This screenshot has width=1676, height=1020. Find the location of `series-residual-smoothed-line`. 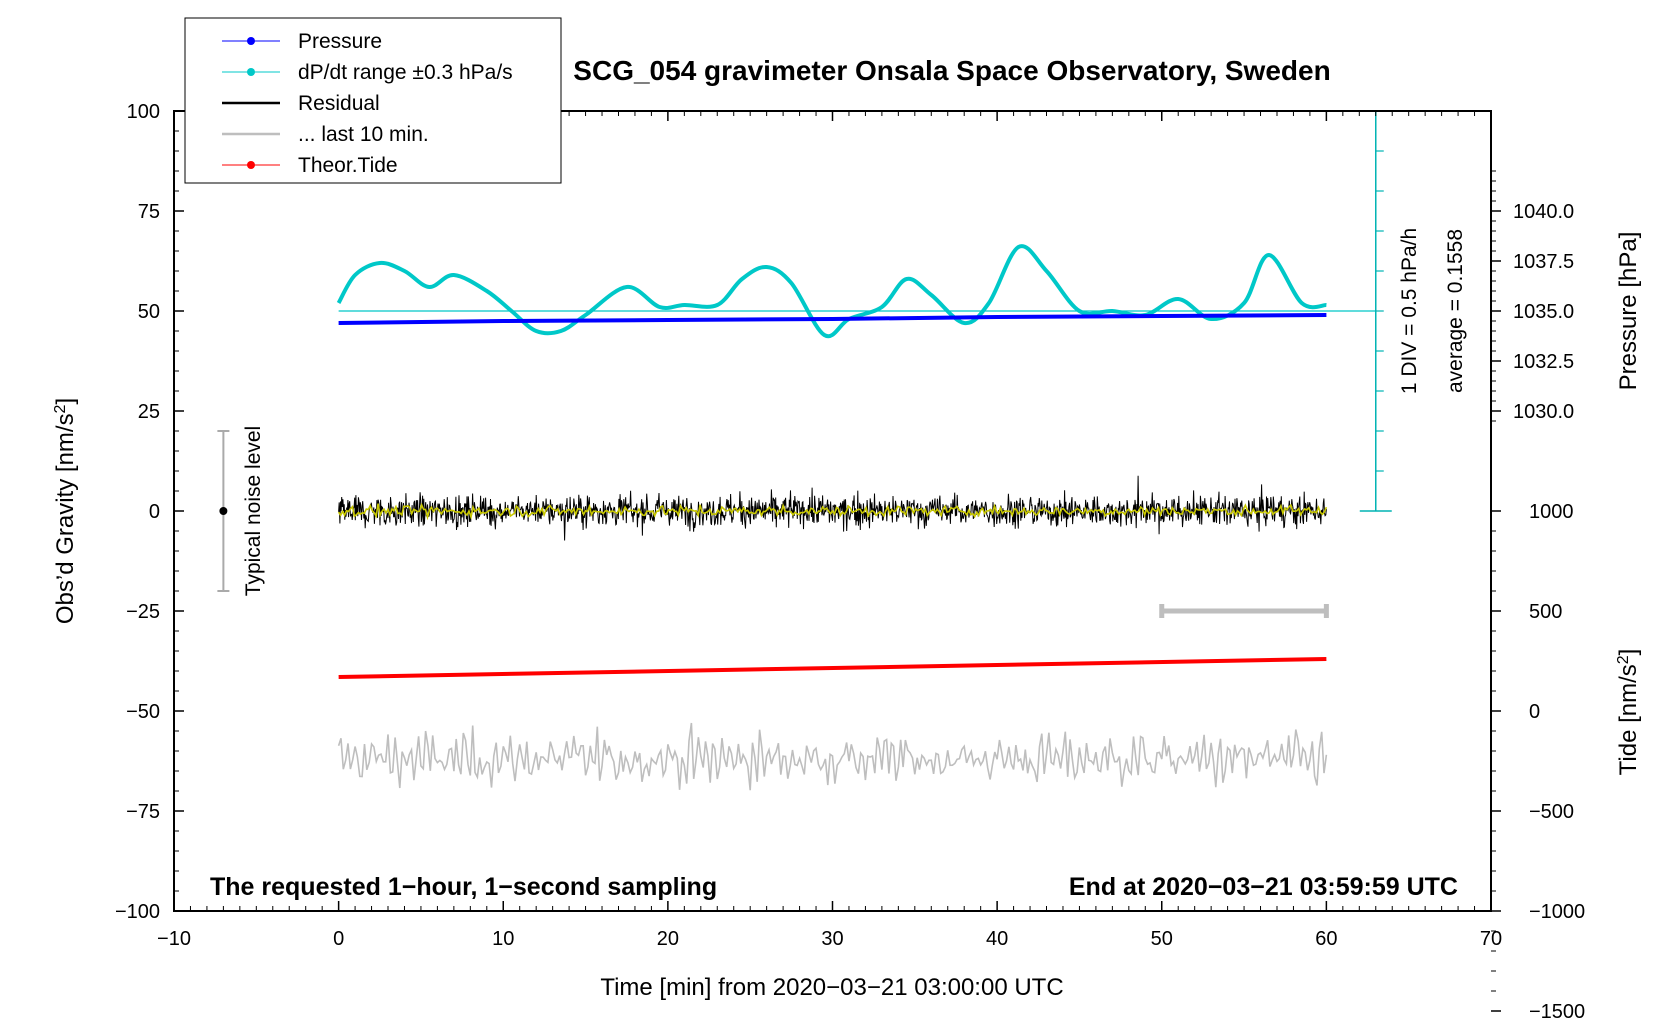

series-residual-smoothed-line is located at coordinates (832, 511).